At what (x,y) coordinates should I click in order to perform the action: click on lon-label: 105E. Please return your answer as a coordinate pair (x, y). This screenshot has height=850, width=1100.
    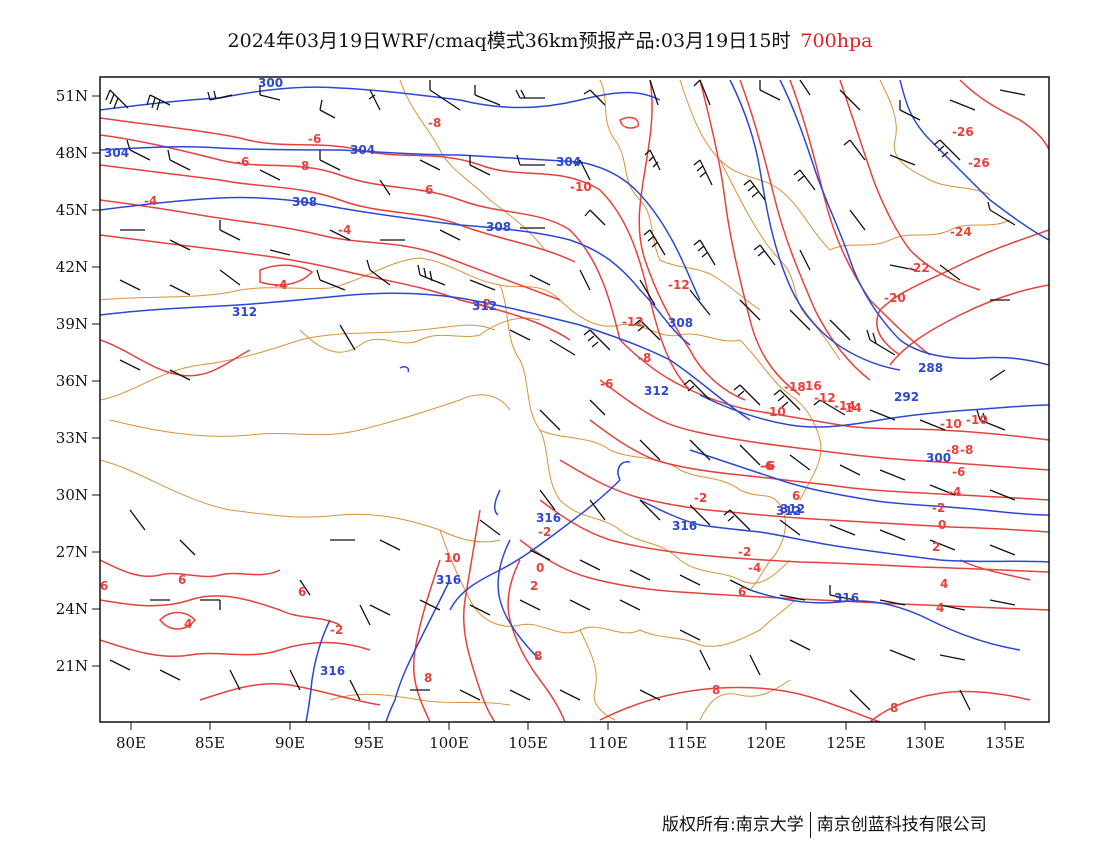
    Looking at the image, I should click on (528, 743).